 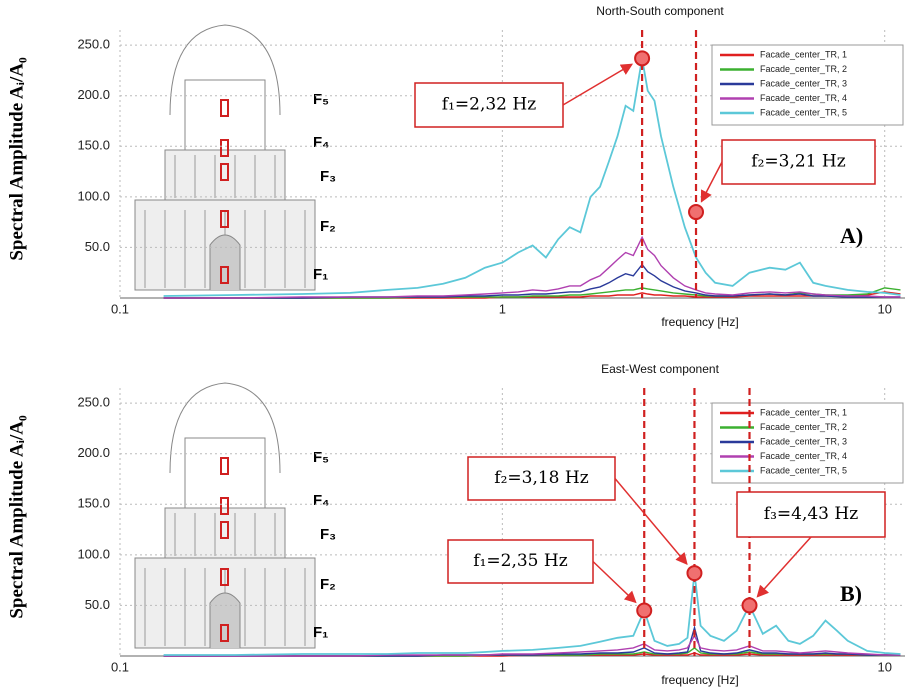 I want to click on annotation-label: f₁=2,32 Hz, so click(x=489, y=105).